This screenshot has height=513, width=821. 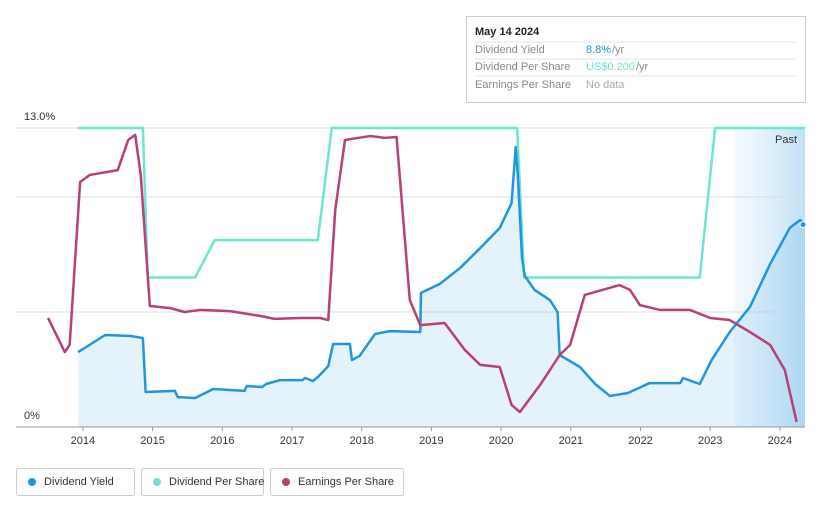 What do you see at coordinates (780, 441) in the screenshot?
I see `x-tick-label: 2024` at bounding box center [780, 441].